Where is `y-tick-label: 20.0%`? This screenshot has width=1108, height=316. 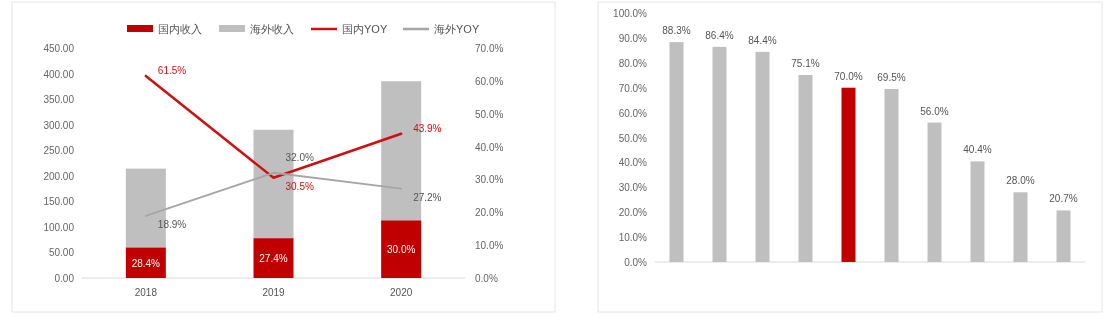 y-tick-label: 20.0% is located at coordinates (633, 213).